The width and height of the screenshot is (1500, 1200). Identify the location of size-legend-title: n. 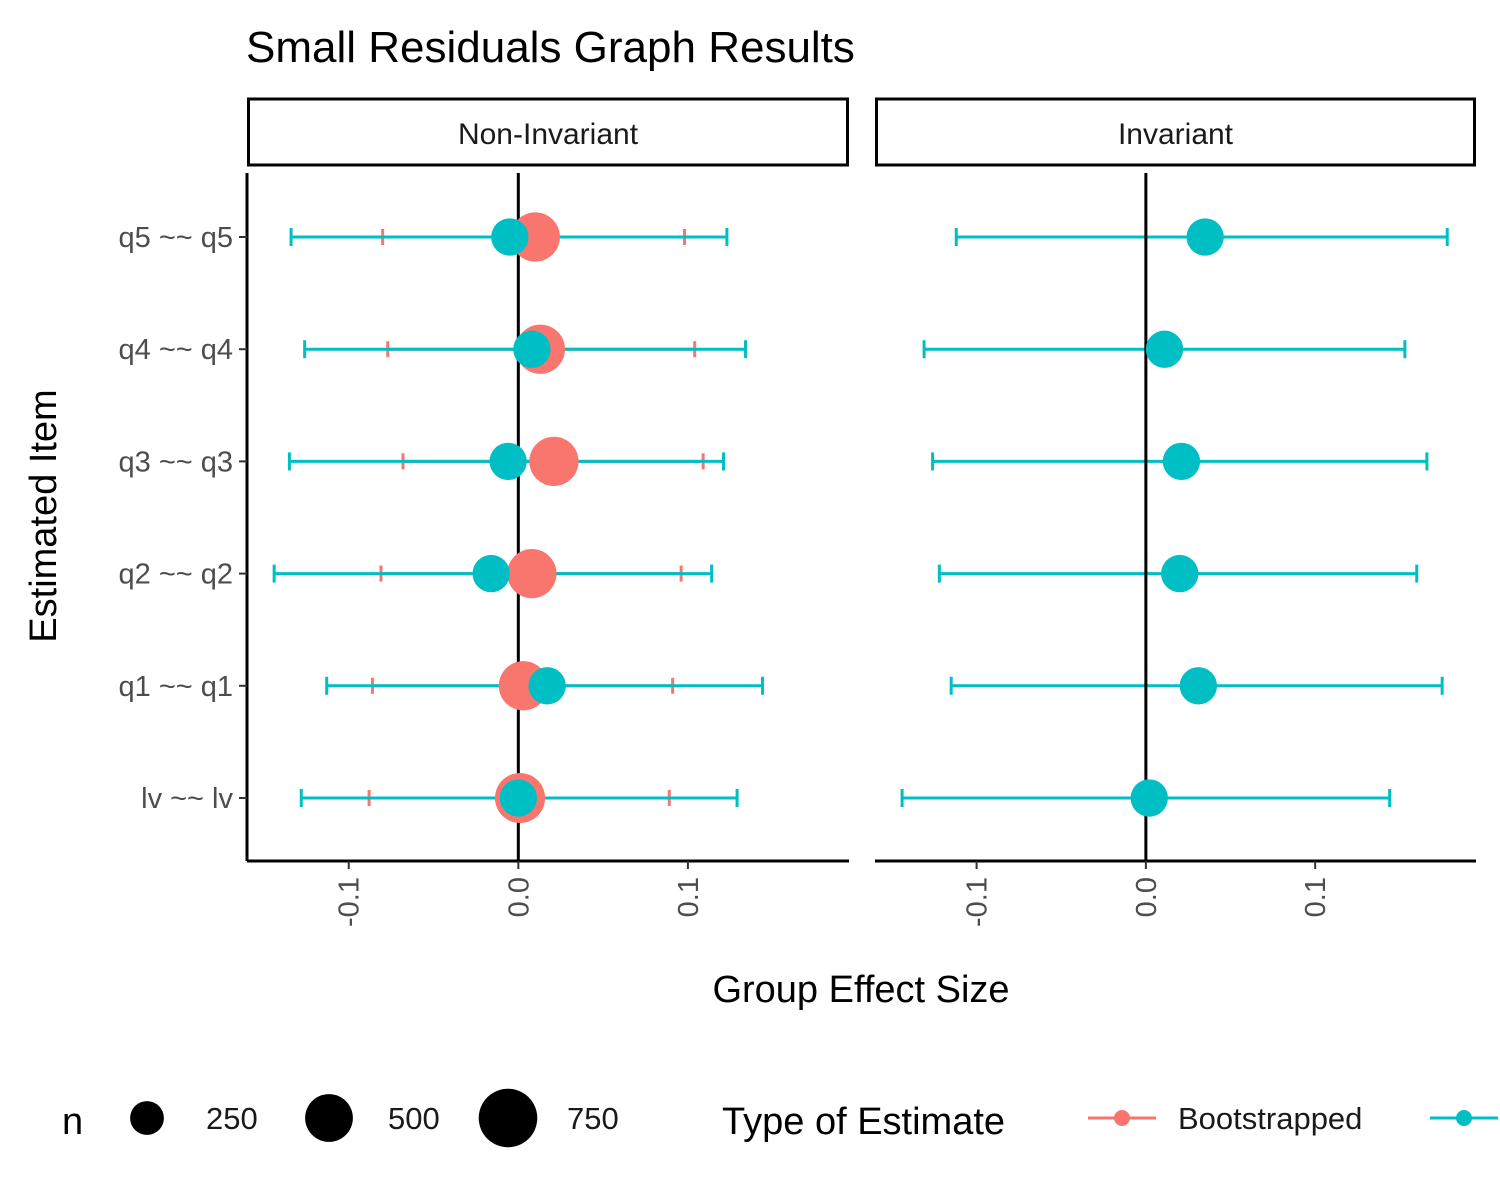
(72, 1122).